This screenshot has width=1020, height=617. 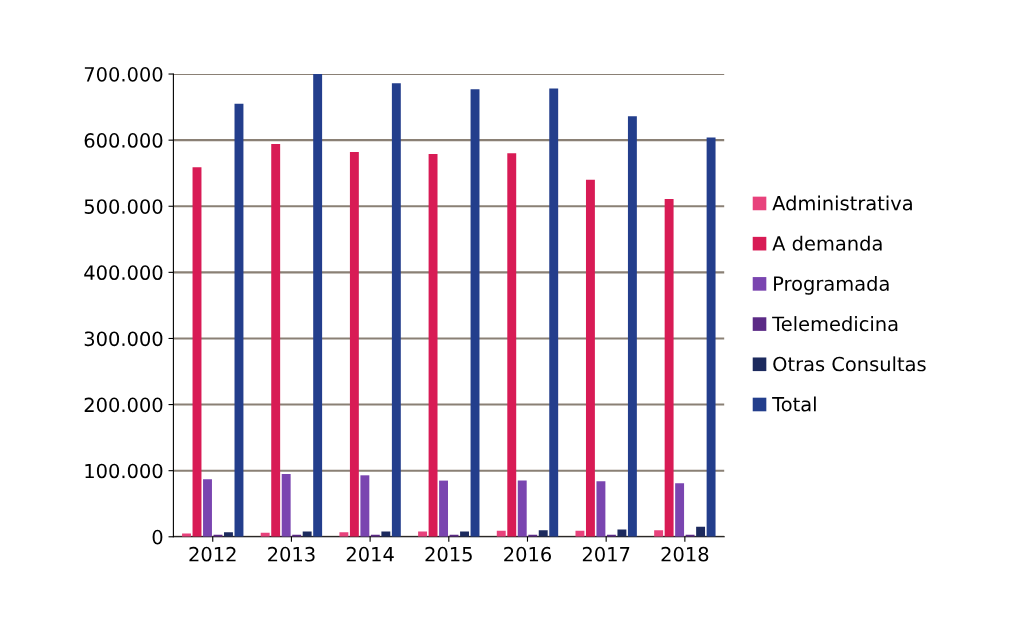 What do you see at coordinates (527, 554) in the screenshot?
I see `x-tick-label: 2016` at bounding box center [527, 554].